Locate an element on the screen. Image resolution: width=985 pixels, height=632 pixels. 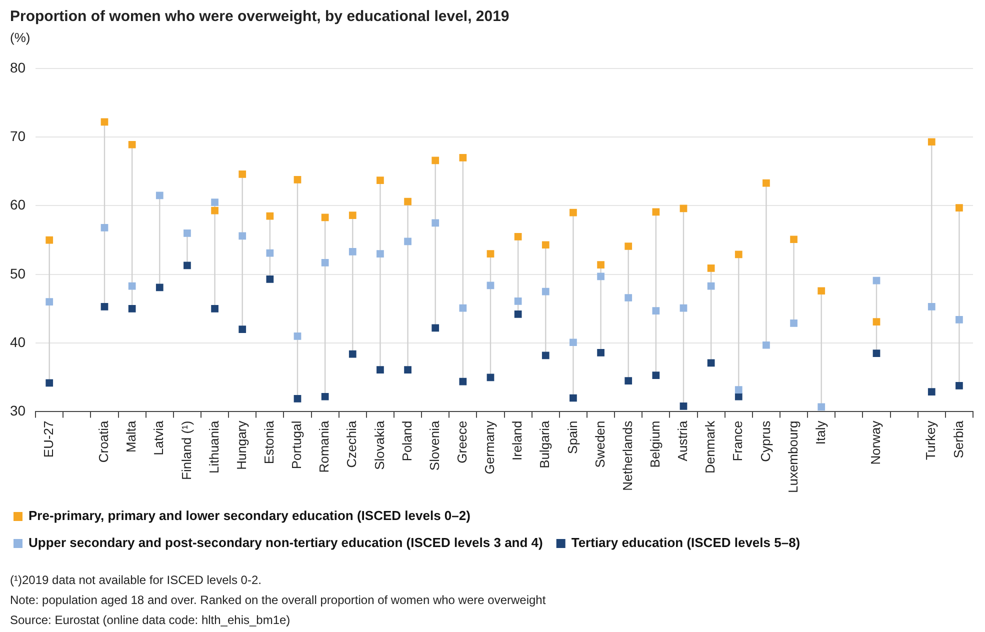
x-tick-label: Slovenia is located at coordinates (434, 445).